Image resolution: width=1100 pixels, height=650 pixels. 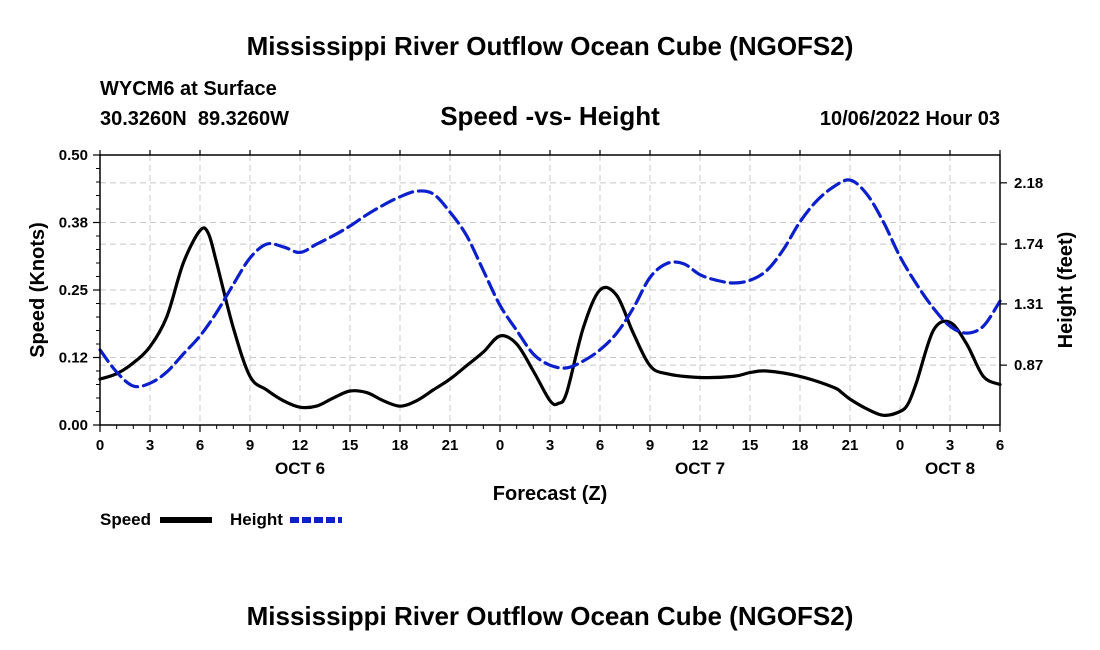 I want to click on y-tick-label: 0.50, so click(x=73, y=155).